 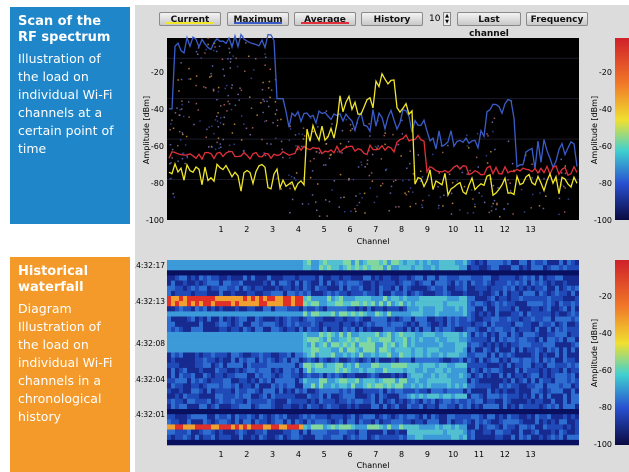 What do you see at coordinates (605, 370) in the screenshot?
I see `waterfall-scale-tick: -60` at bounding box center [605, 370].